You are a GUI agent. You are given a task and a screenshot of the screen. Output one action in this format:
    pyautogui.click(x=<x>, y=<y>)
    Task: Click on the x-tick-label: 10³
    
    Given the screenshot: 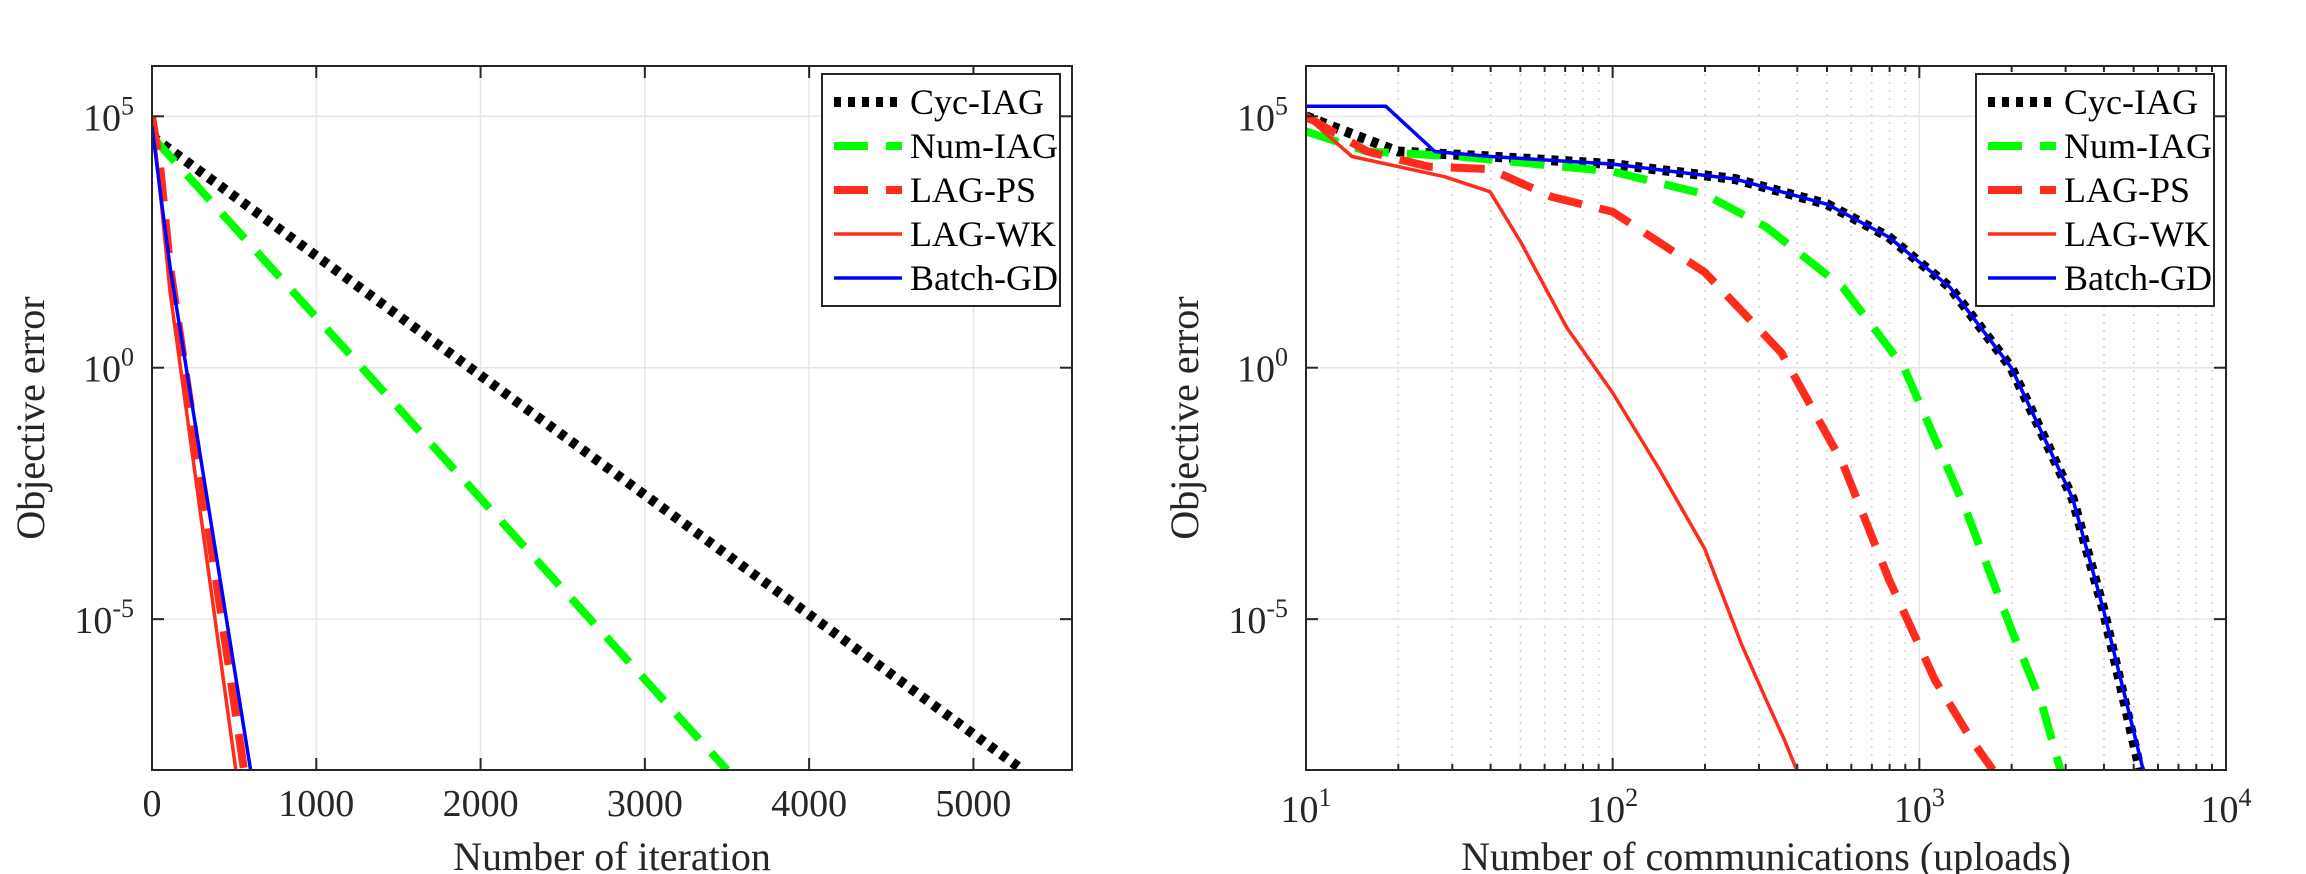 What is the action you would take?
    pyautogui.click(x=1919, y=807)
    